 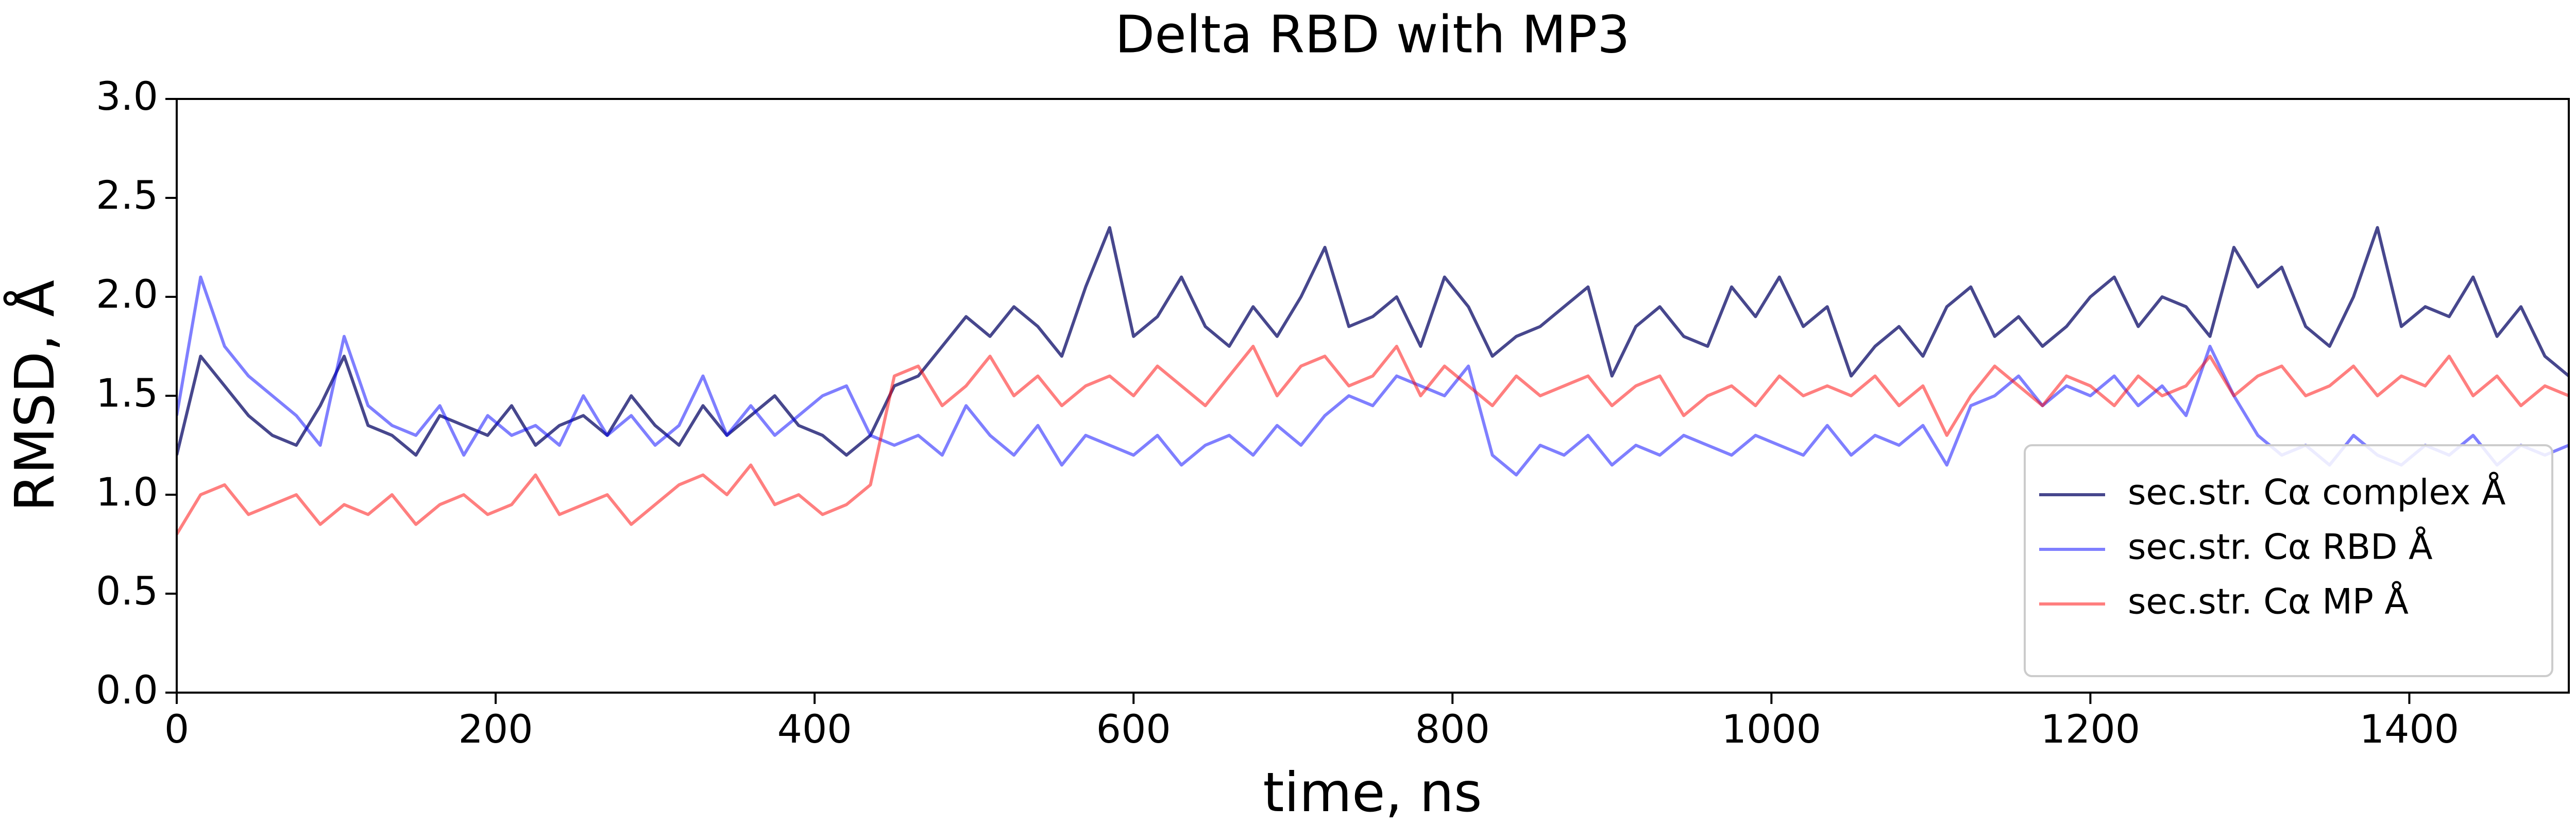 I want to click on x-tick-label: 200, so click(x=496, y=729).